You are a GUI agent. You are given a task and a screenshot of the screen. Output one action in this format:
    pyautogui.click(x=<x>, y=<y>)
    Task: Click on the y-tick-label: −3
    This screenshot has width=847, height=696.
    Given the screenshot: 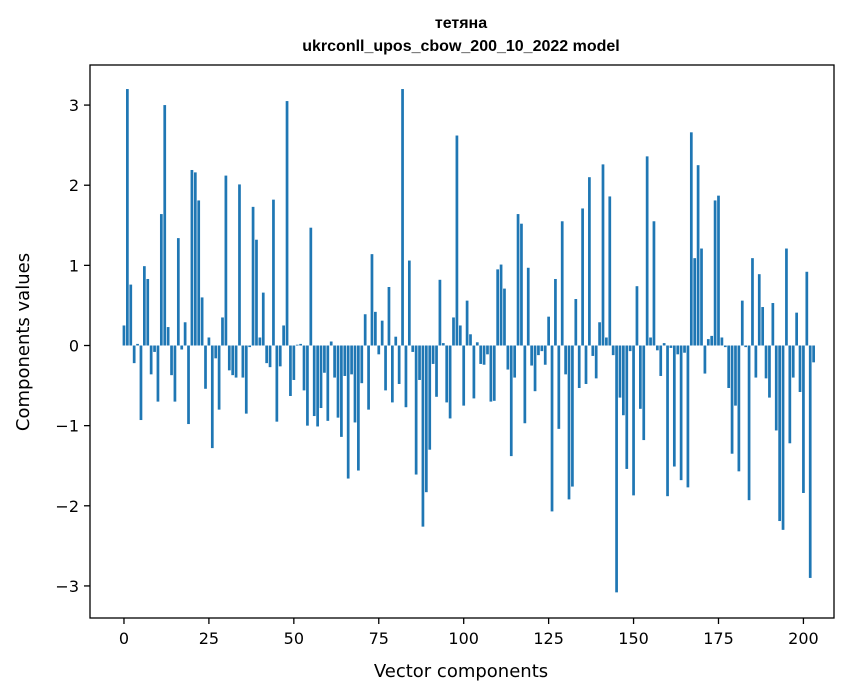 What is the action you would take?
    pyautogui.click(x=67, y=586)
    